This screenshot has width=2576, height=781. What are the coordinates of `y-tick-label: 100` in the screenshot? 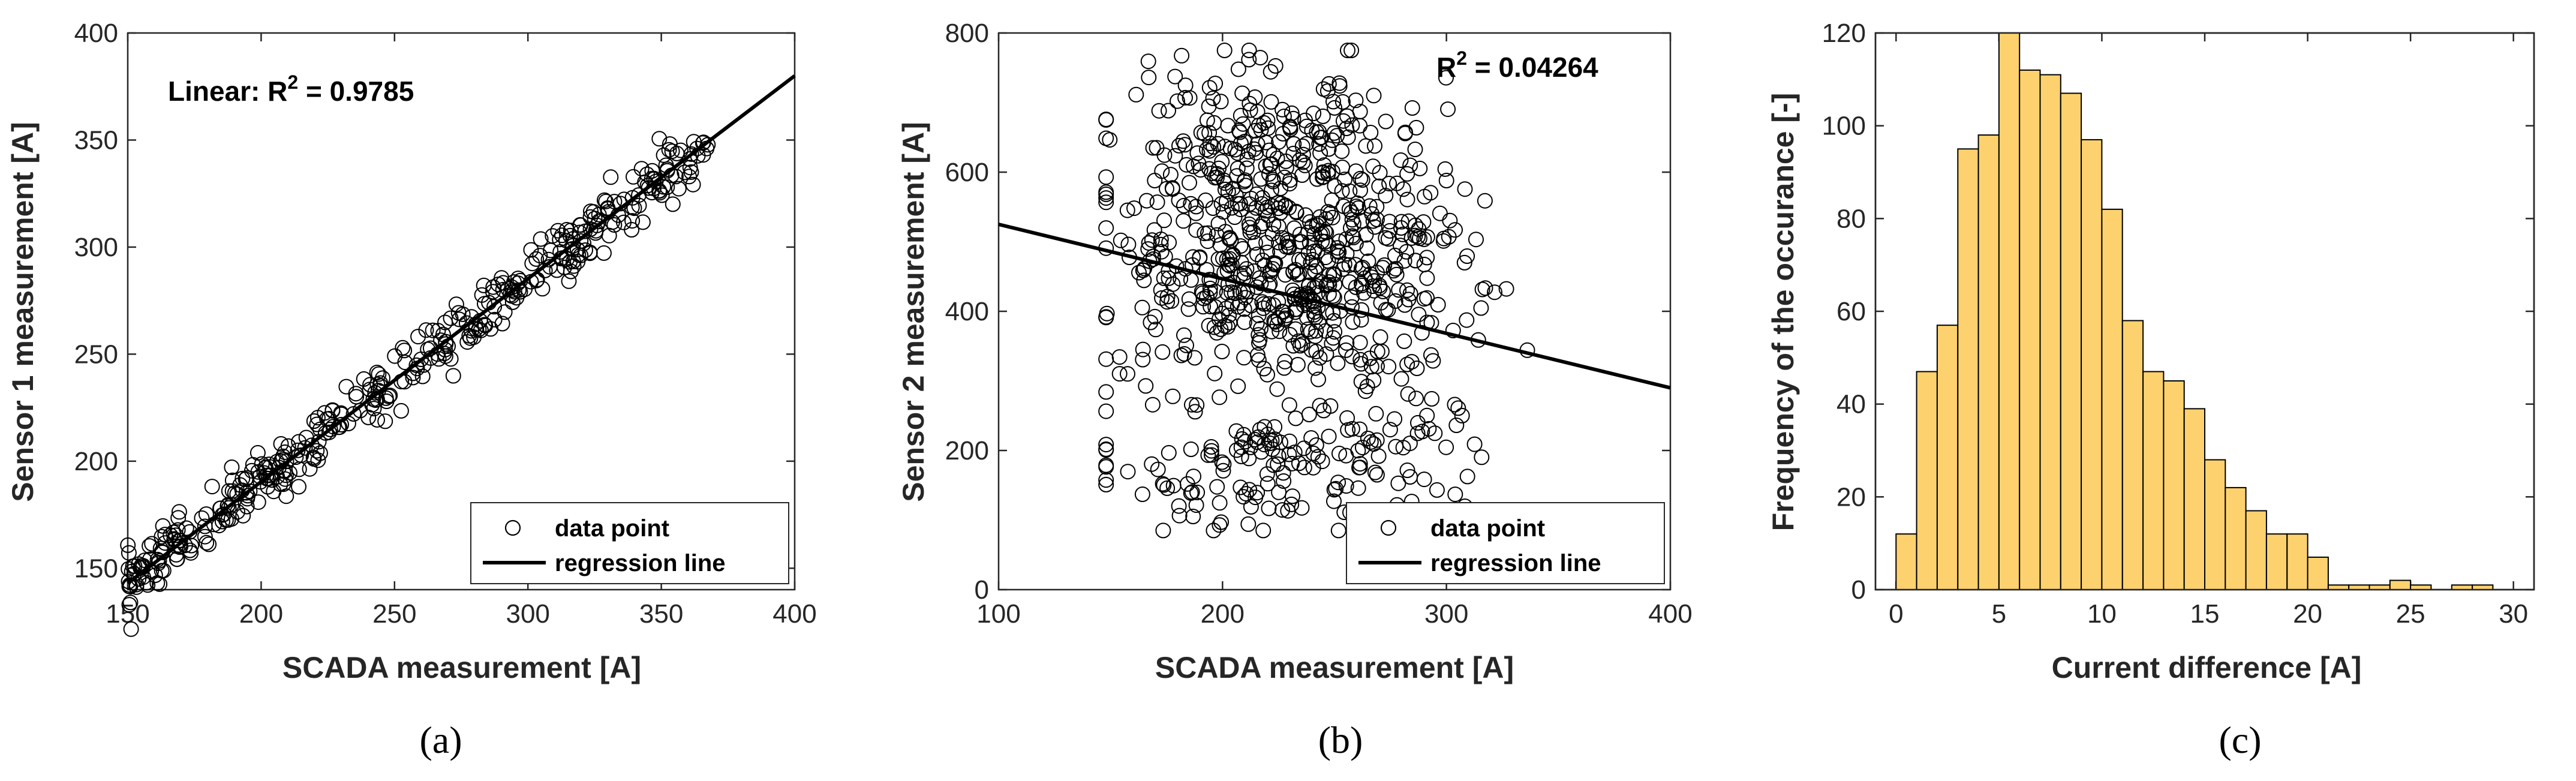 It's located at (1844, 126).